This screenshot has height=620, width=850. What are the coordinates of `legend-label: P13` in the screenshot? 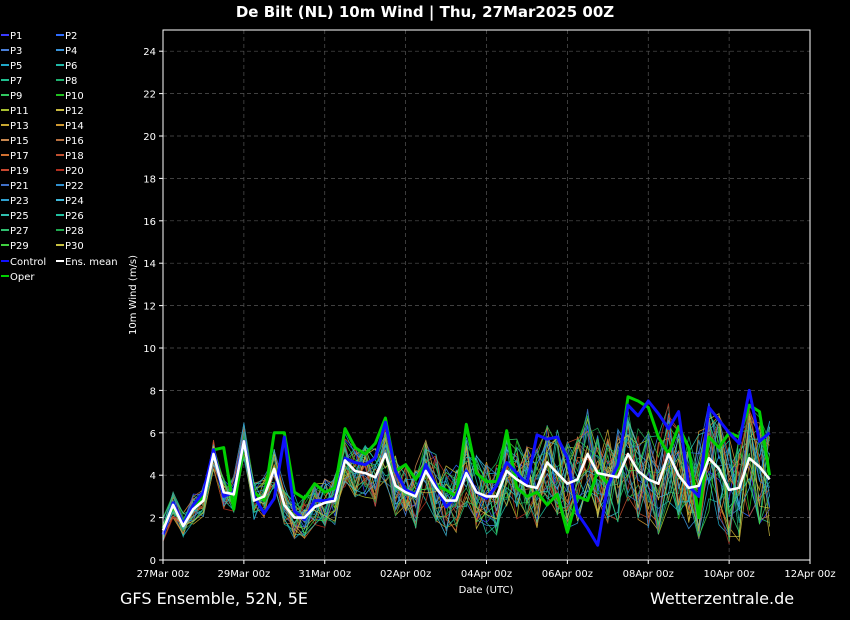 It's located at (19, 126).